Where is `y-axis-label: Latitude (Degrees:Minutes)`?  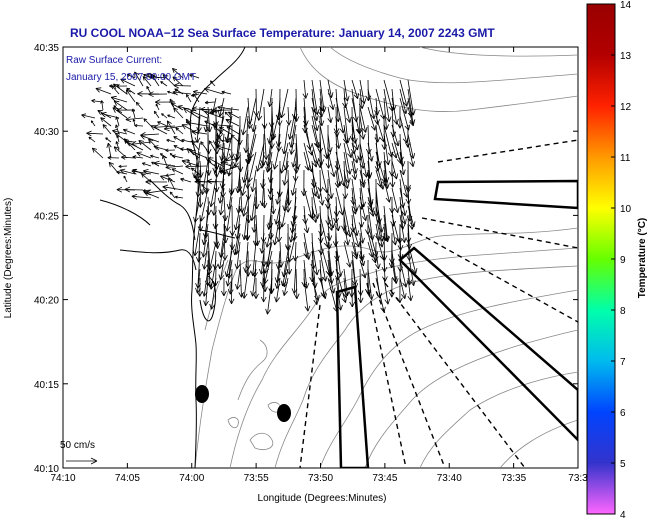
y-axis-label: Latitude (Degrees:Minutes) is located at coordinates (8, 258).